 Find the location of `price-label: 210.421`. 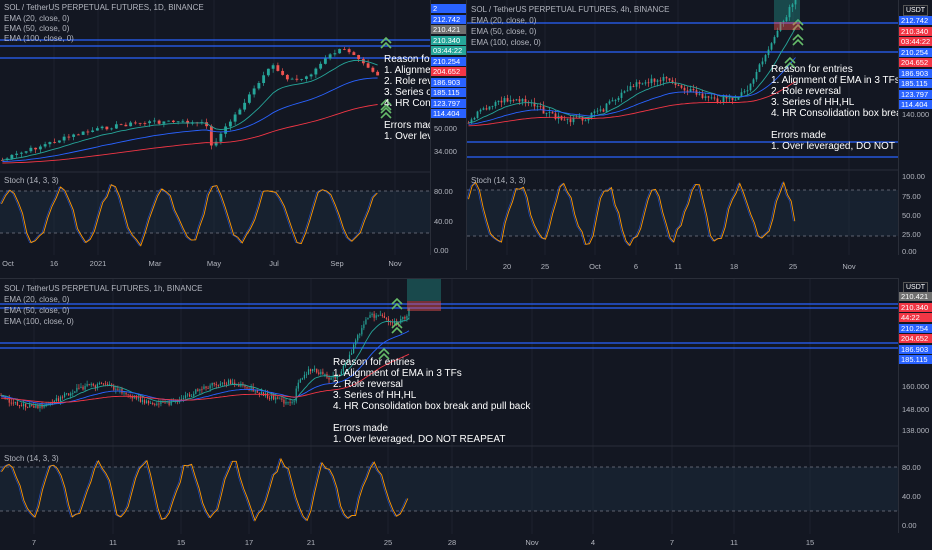

price-label: 210.421 is located at coordinates (915, 296).